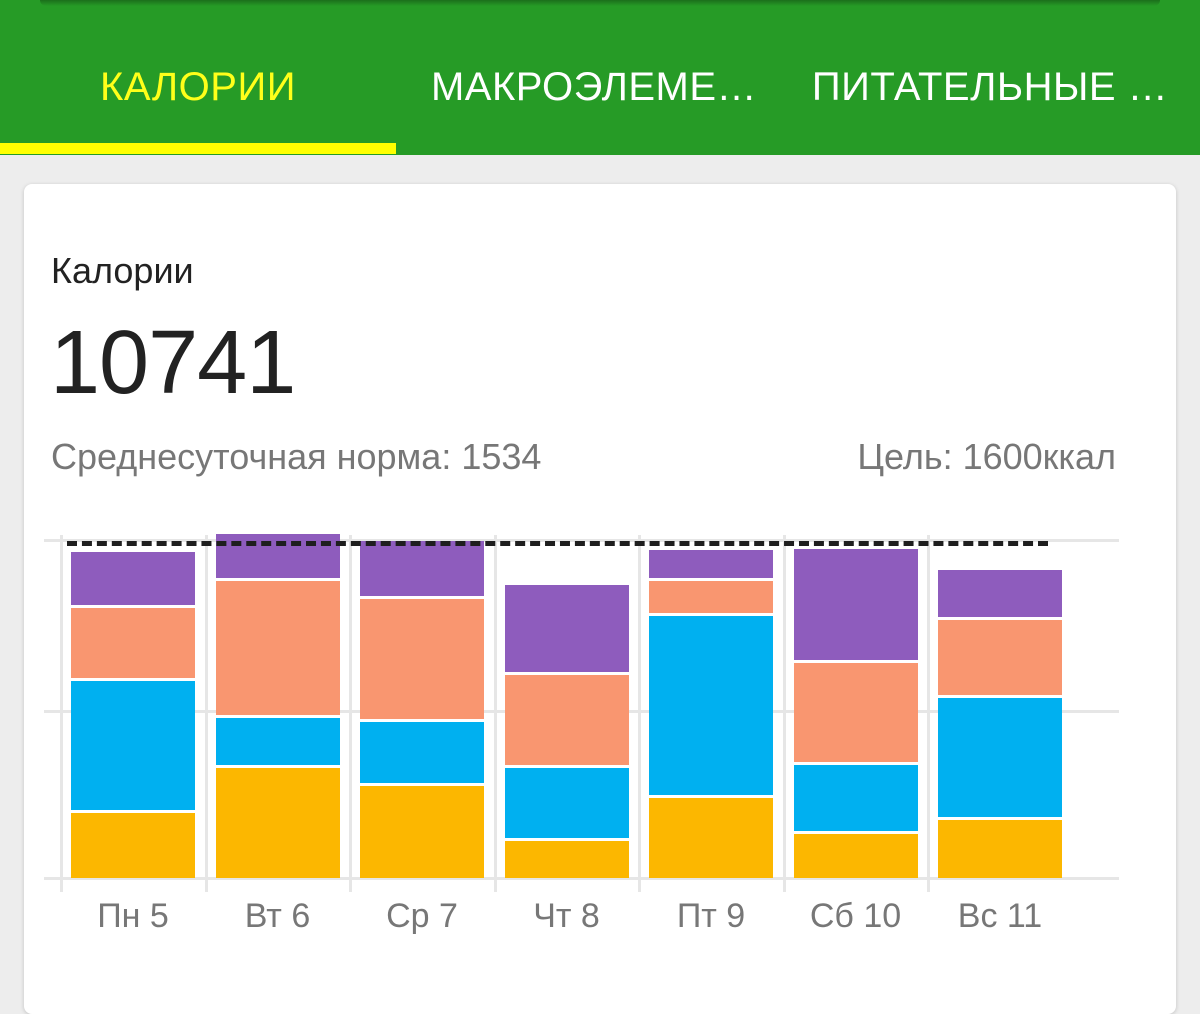  What do you see at coordinates (855, 916) in the screenshot?
I see `x-axis-label: Сб 10` at bounding box center [855, 916].